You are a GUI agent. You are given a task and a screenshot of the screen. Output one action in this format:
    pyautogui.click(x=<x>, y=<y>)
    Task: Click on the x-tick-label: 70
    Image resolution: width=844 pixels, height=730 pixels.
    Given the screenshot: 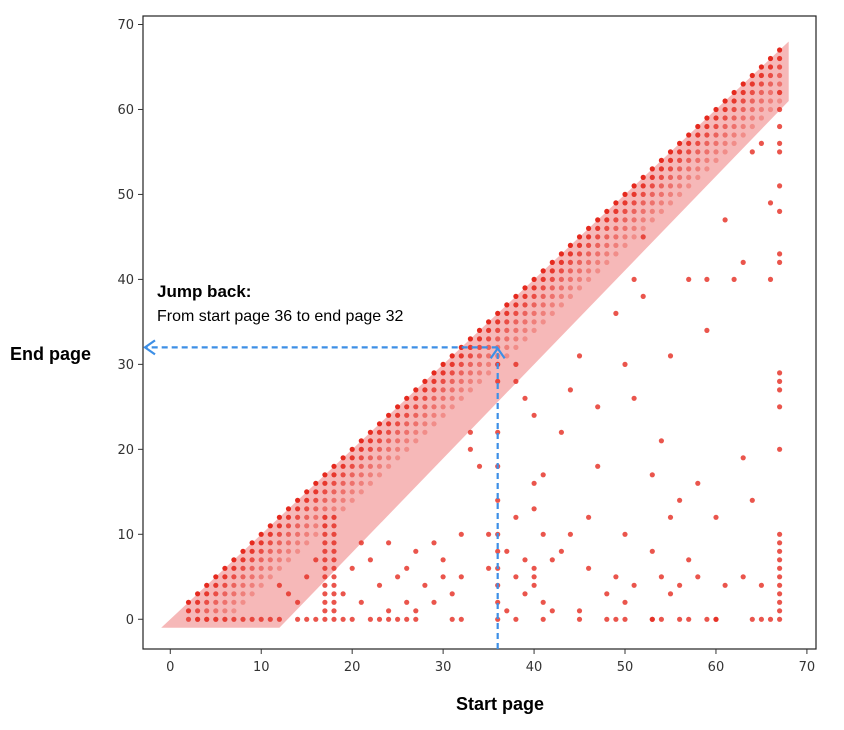 What is the action you would take?
    pyautogui.click(x=807, y=667)
    